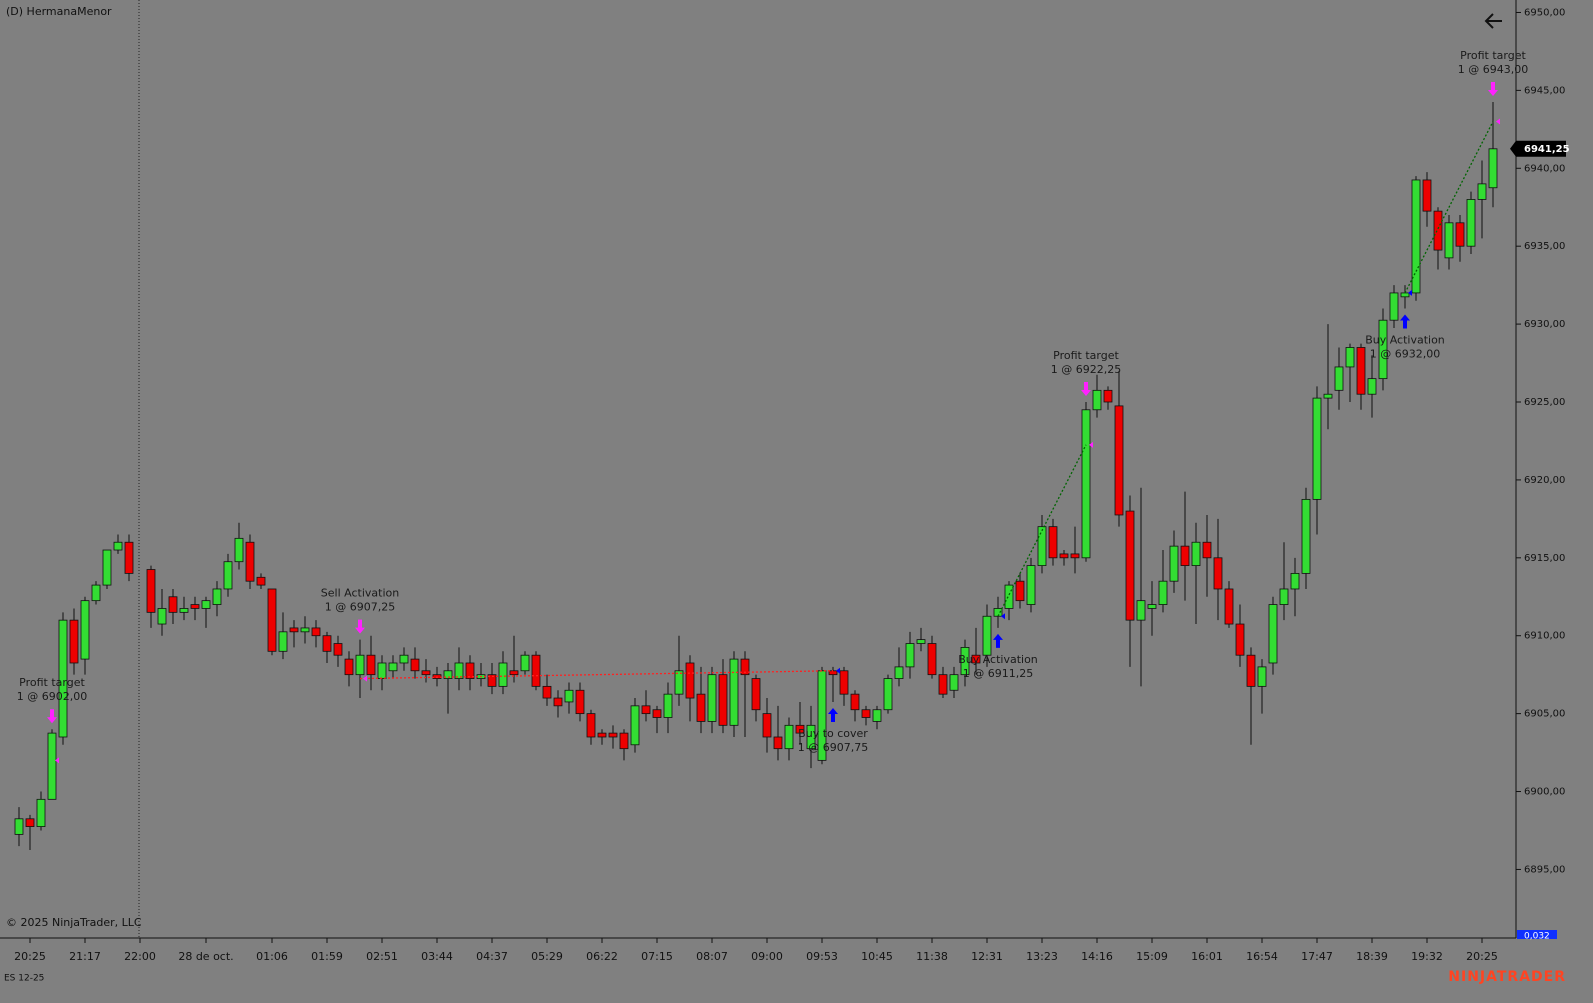 The width and height of the screenshot is (1593, 1003). Describe the element at coordinates (24, 979) in the screenshot. I see `instrument: ES 12-25` at that location.